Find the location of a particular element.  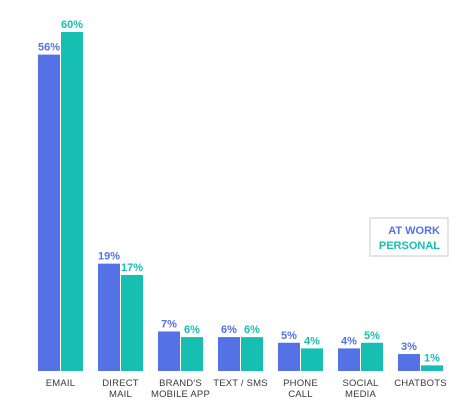

category-label-social-media: SOCIAL is located at coordinates (360, 383).